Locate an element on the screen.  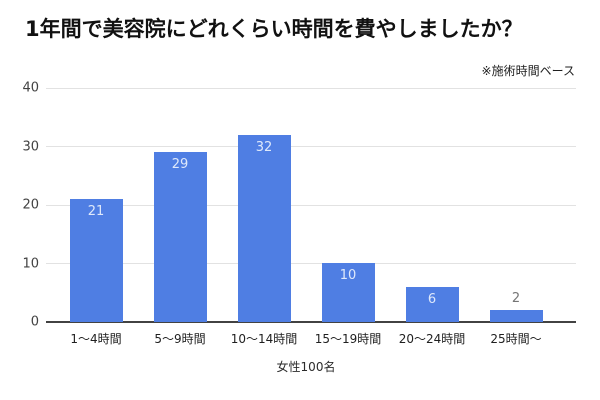
chart-title: 1年間で美容院にどれくらい時間を費やしましたか？ is located at coordinates (274, 29).